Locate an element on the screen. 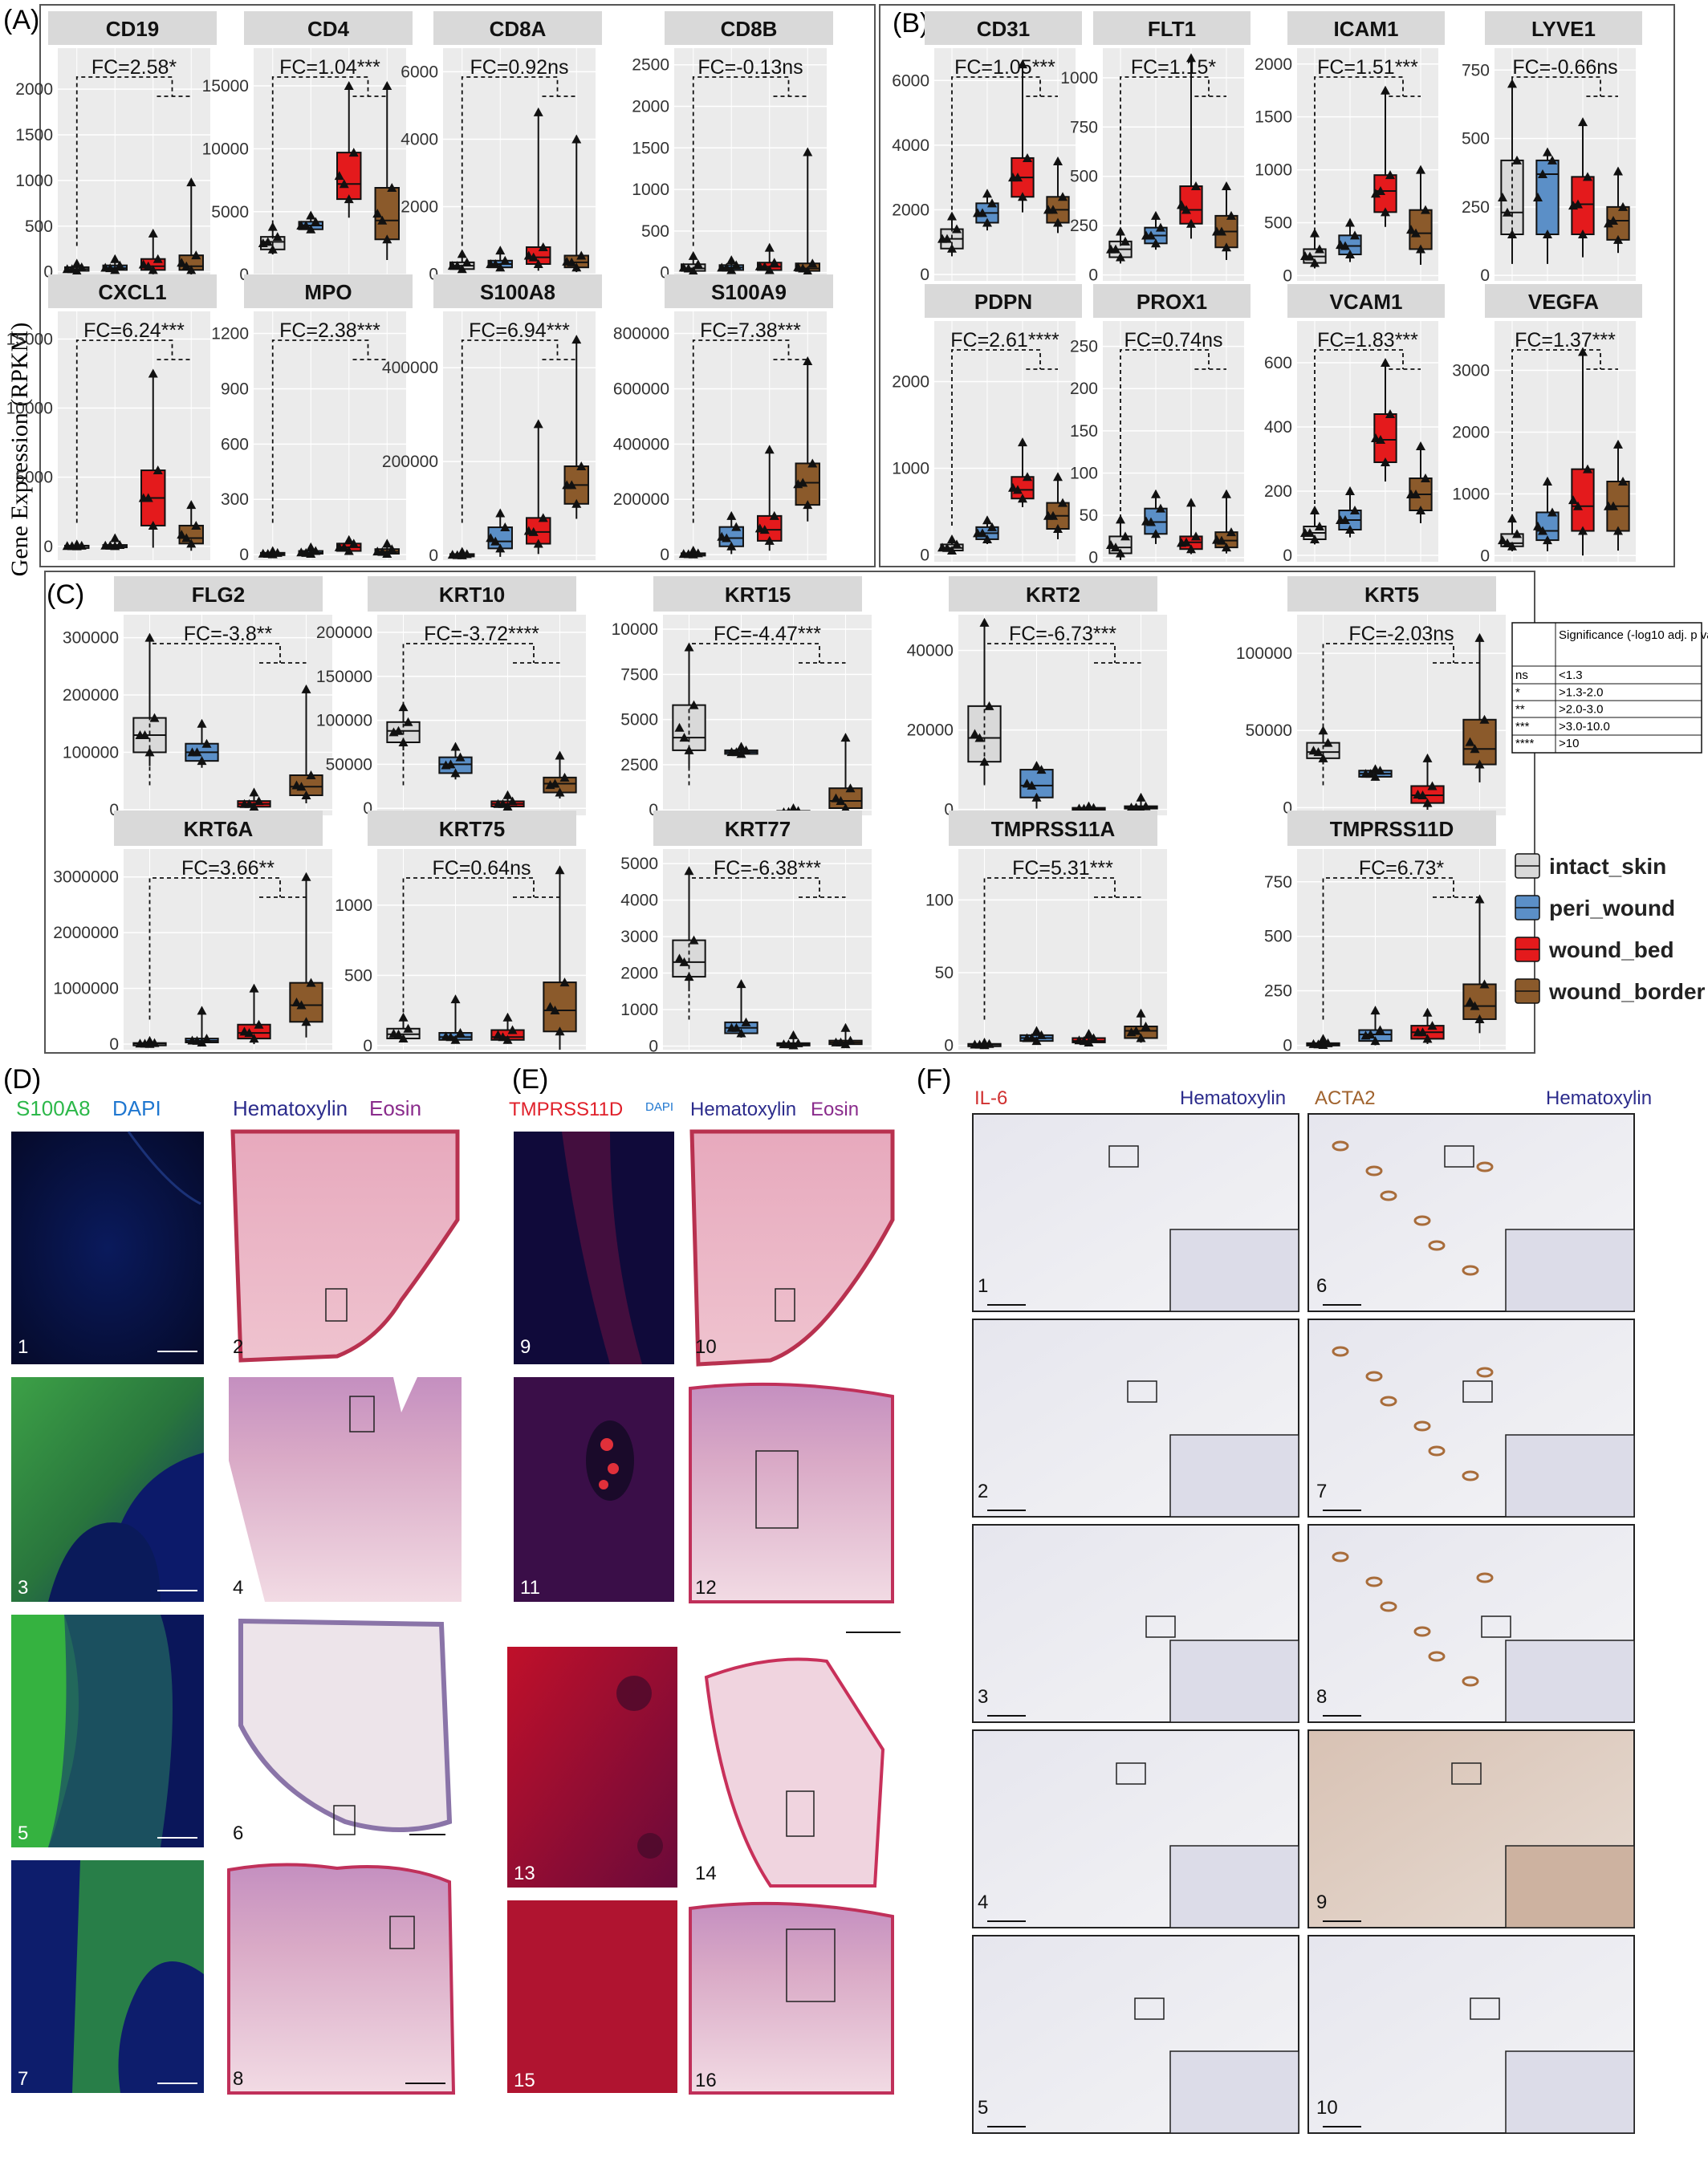 This screenshot has width=1708, height=2166. facet-title: KRT6A is located at coordinates (219, 829).